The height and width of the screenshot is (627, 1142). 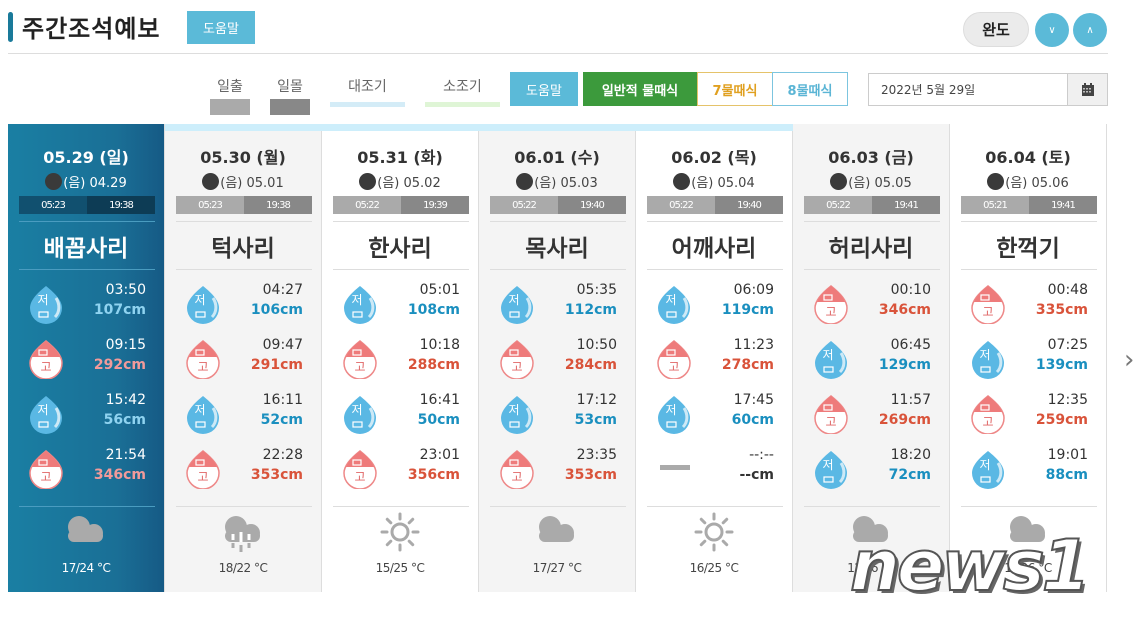 What do you see at coordinates (1087, 89) in the screenshot?
I see `calendar-icon` at bounding box center [1087, 89].